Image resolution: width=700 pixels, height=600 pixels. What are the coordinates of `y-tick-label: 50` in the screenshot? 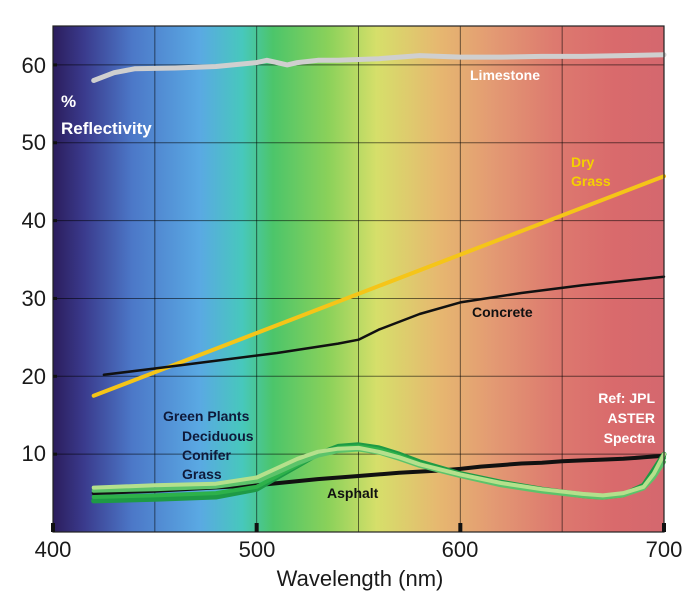 It's located at (34, 142).